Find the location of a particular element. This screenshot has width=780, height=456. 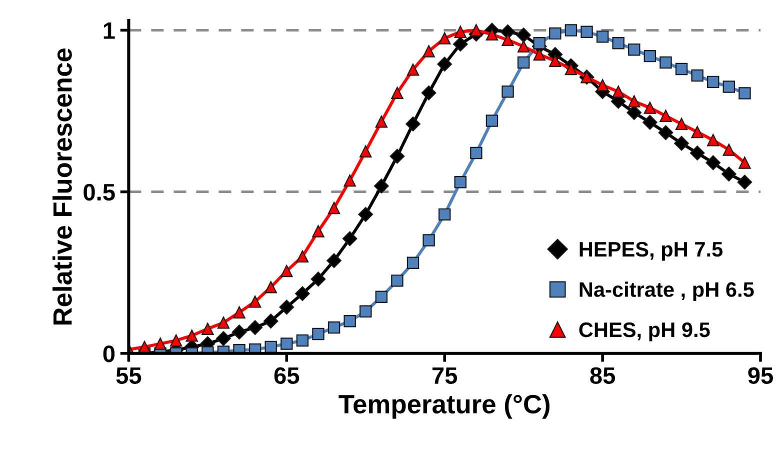

legend-label: Na-citrate , pH 6.5 is located at coordinates (667, 292).